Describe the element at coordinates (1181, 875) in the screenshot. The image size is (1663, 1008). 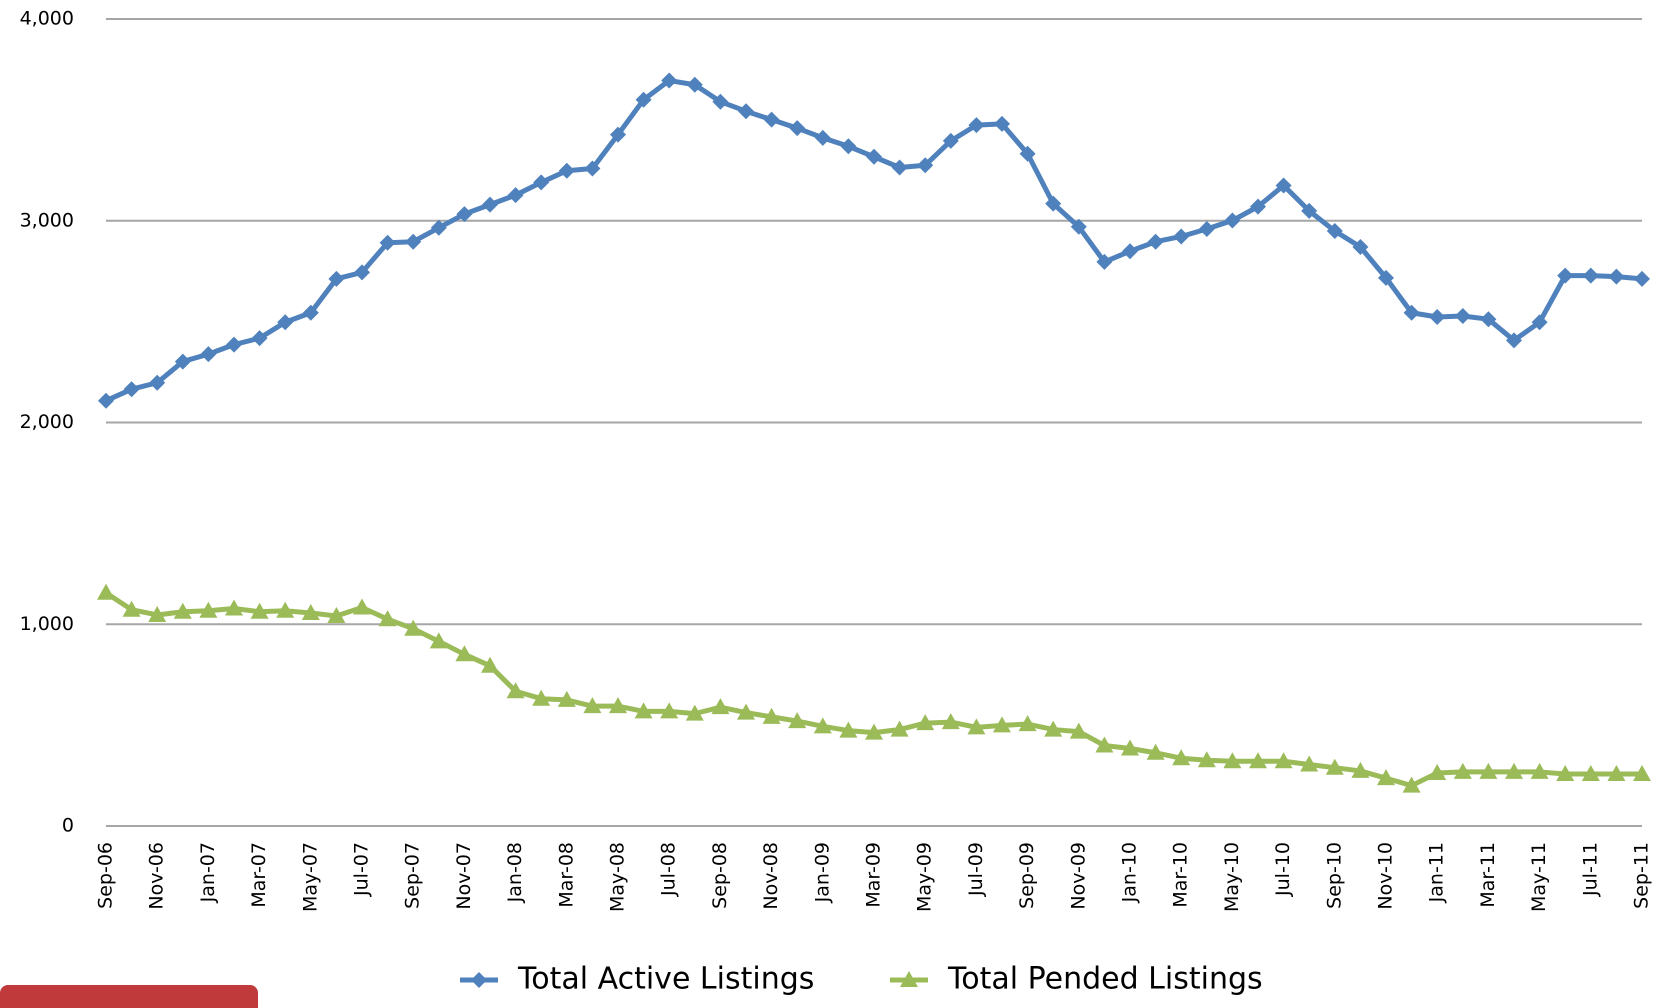
I see `x-tick-label: Mar-10` at that location.